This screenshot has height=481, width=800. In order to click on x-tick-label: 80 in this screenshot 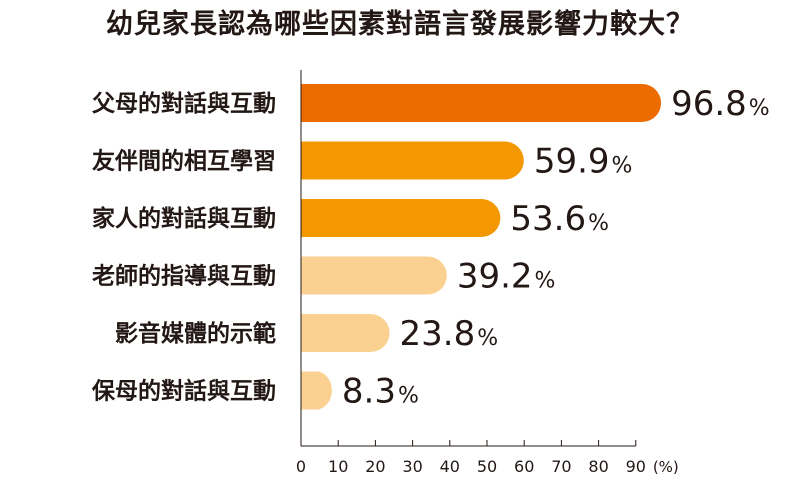, I will do `click(598, 466)`.